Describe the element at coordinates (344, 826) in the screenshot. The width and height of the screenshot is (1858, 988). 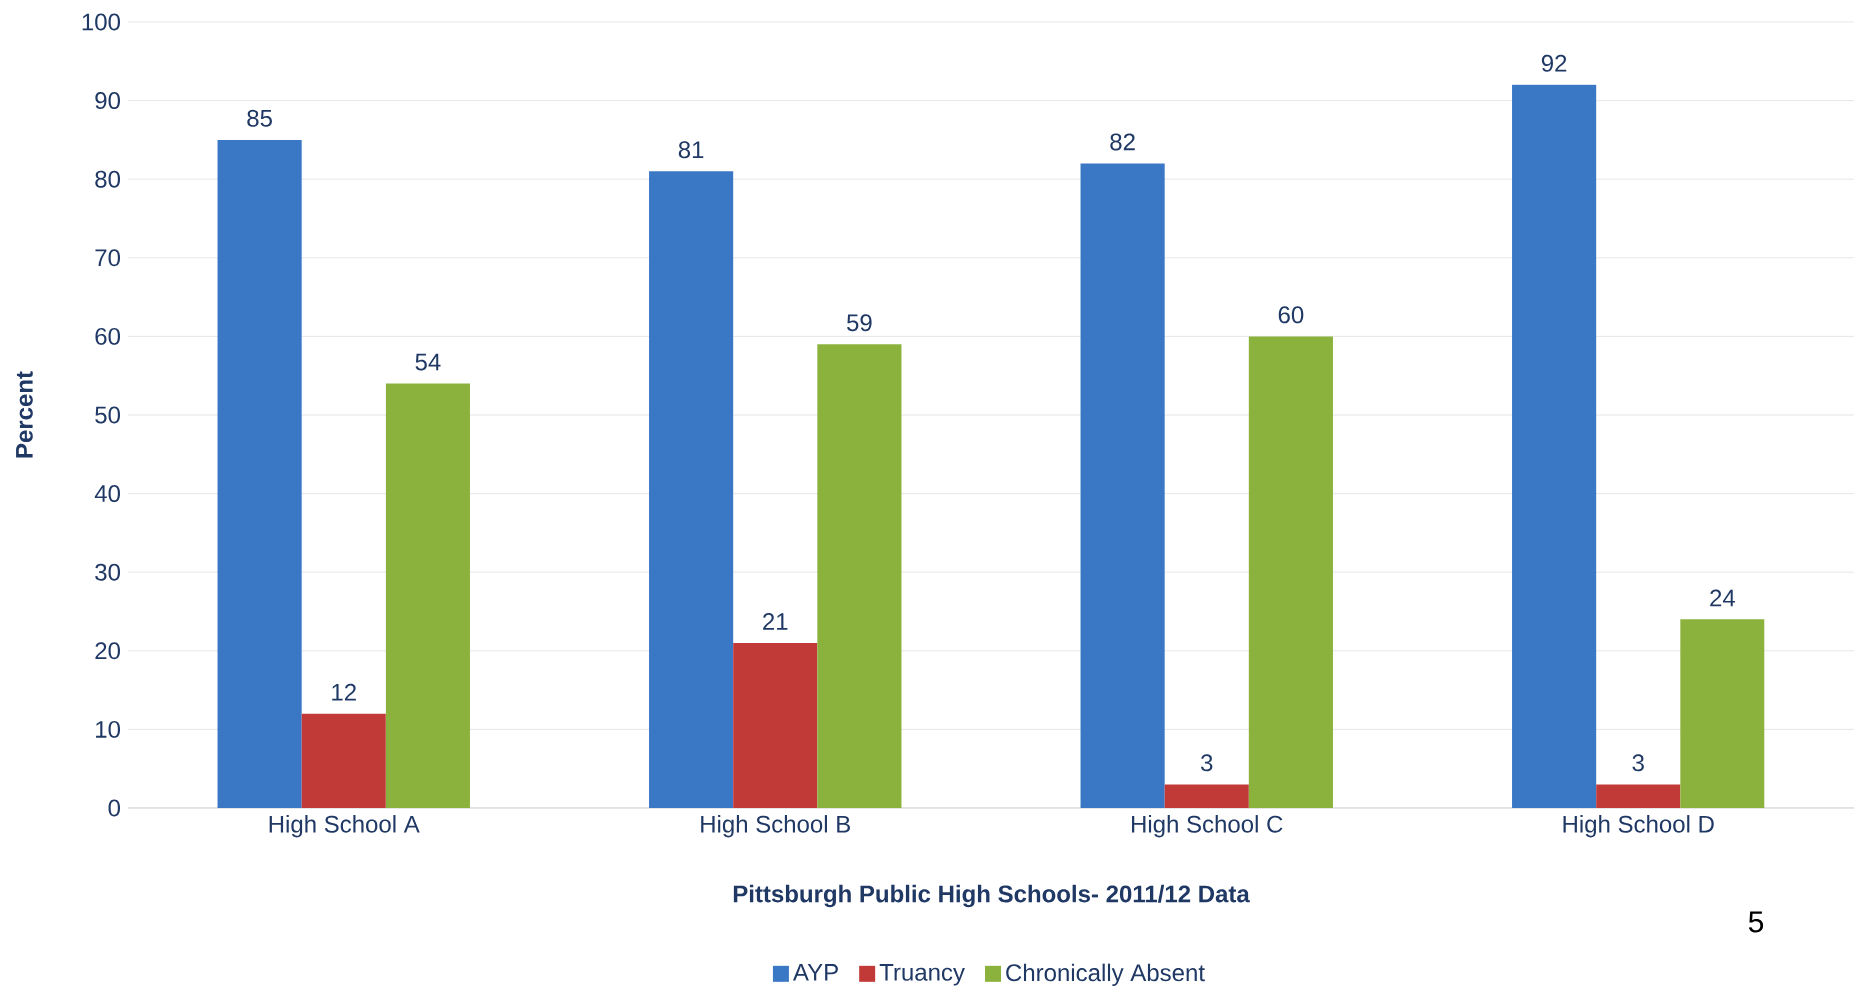
I see `x-tick-label: High School A` at that location.